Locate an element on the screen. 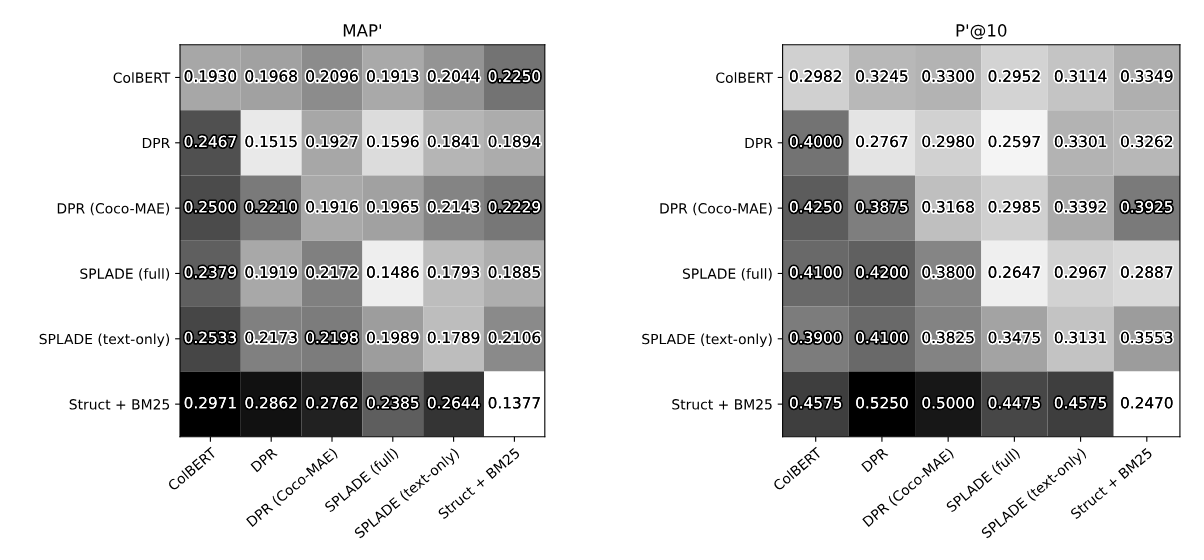 The height and width of the screenshot is (560, 1204). data-label: 0.1930 is located at coordinates (210, 76).